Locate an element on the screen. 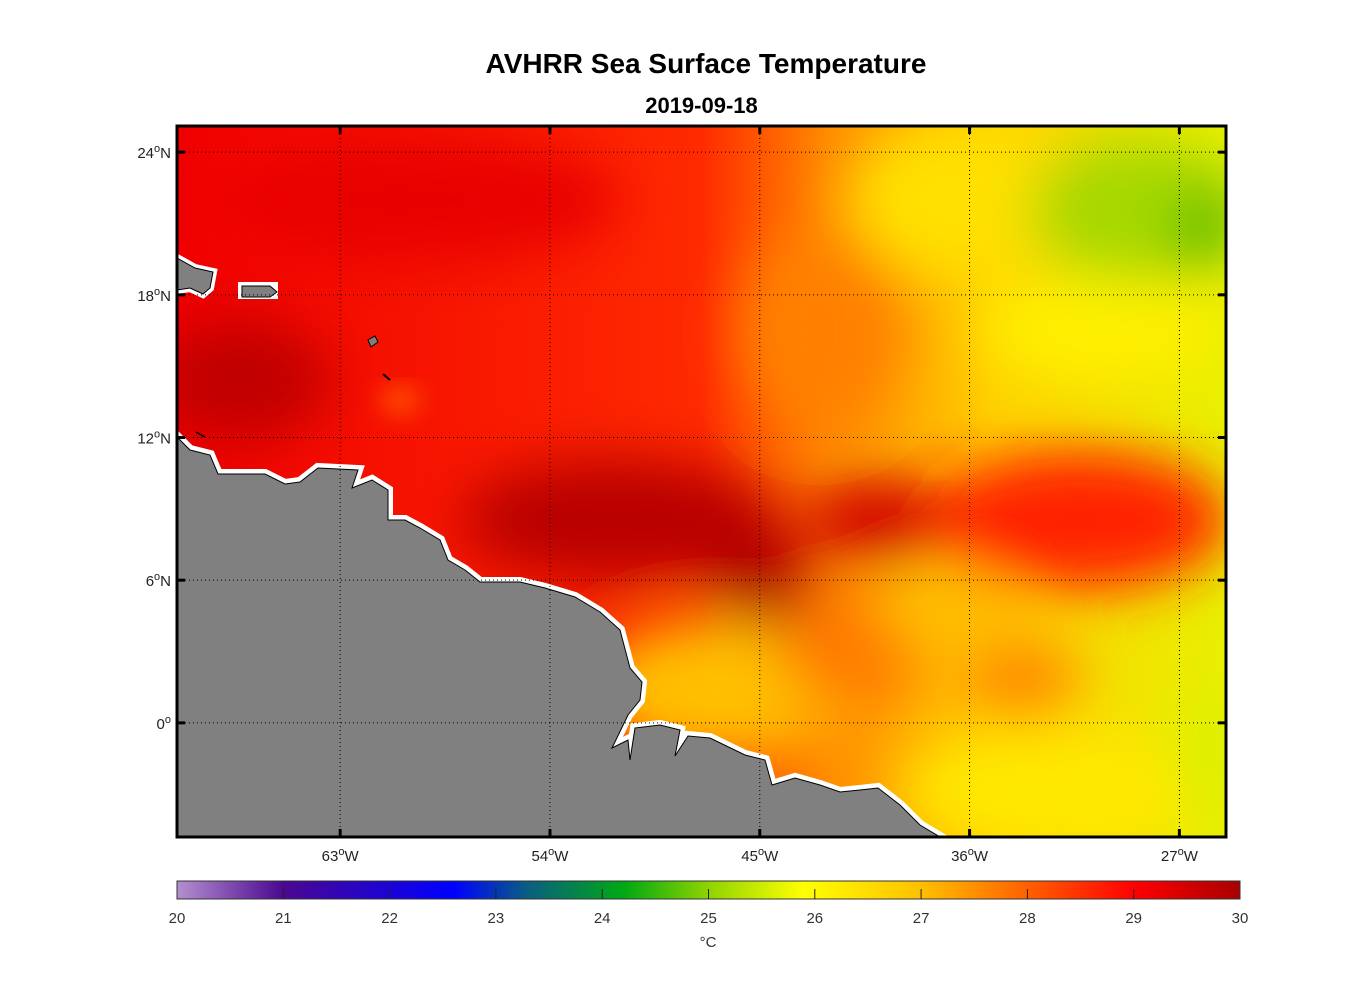 The width and height of the screenshot is (1356, 1000). colorbar-tick-label: 24 is located at coordinates (602, 918).